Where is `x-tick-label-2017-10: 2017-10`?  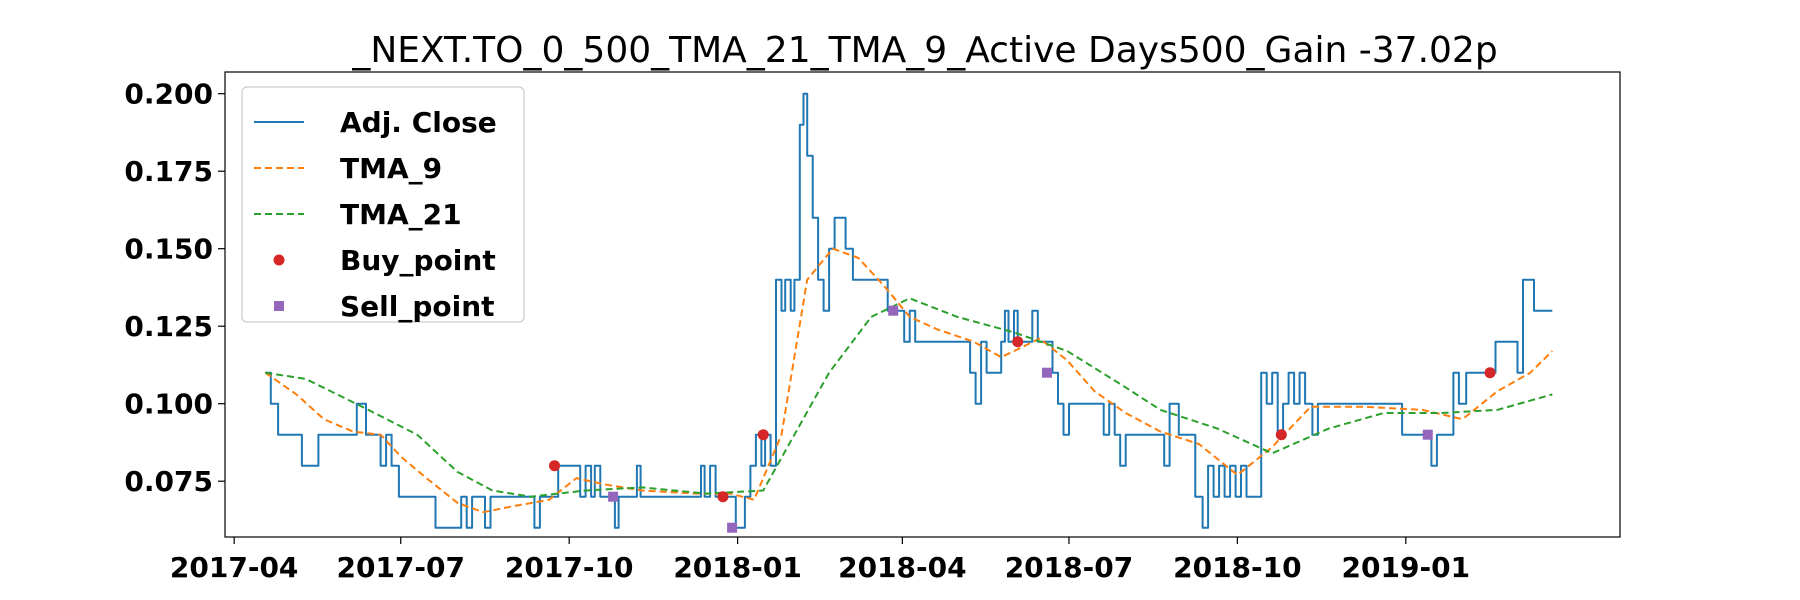 x-tick-label-2017-10: 2017-10 is located at coordinates (569, 567).